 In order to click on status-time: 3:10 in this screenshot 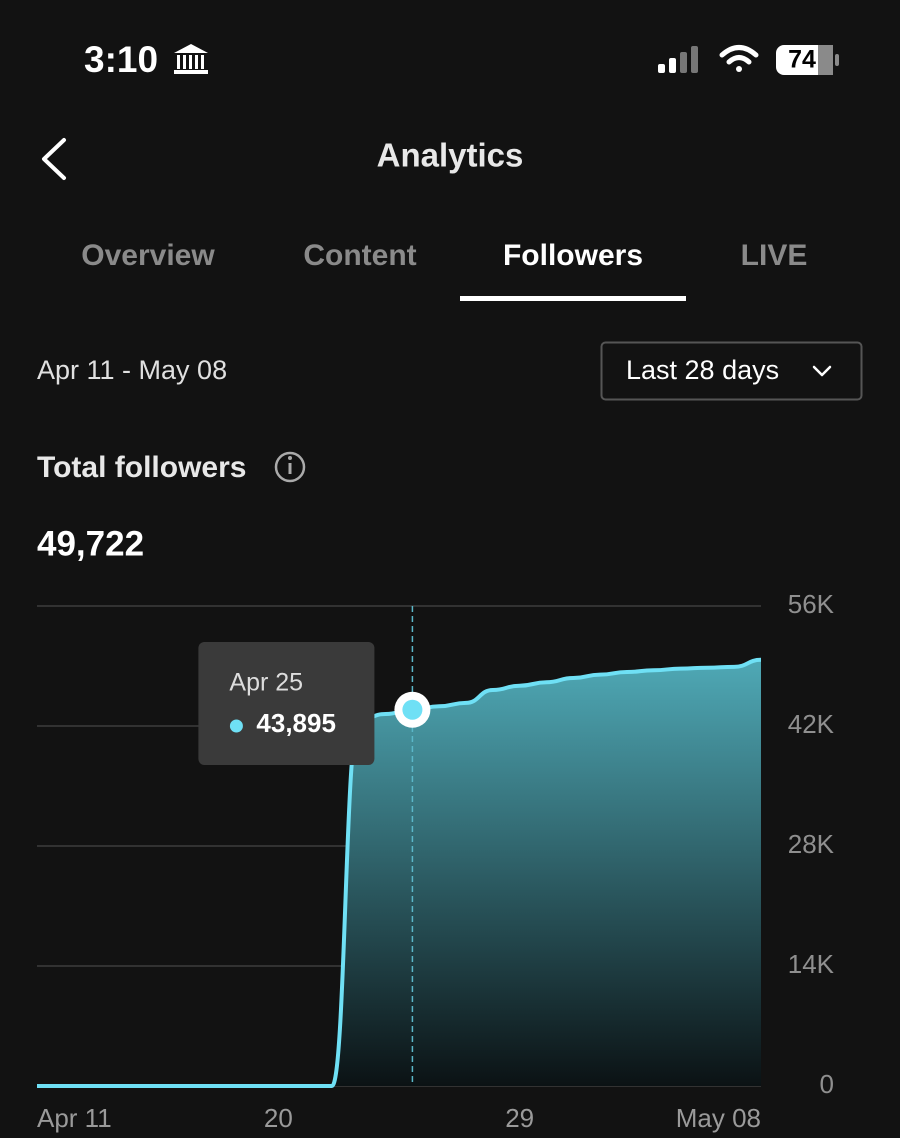, I will do `click(121, 59)`.